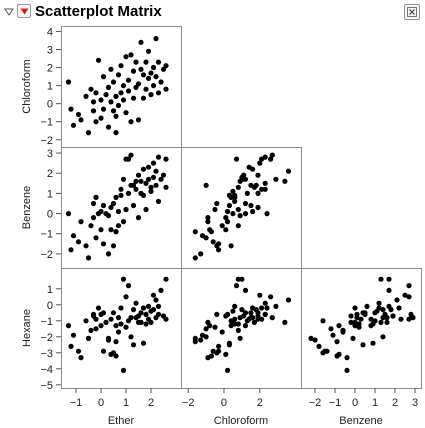 Image resolution: width=425 pixels, height=428 pixels. I want to click on y-tick-label: −1, so click(46, 235).